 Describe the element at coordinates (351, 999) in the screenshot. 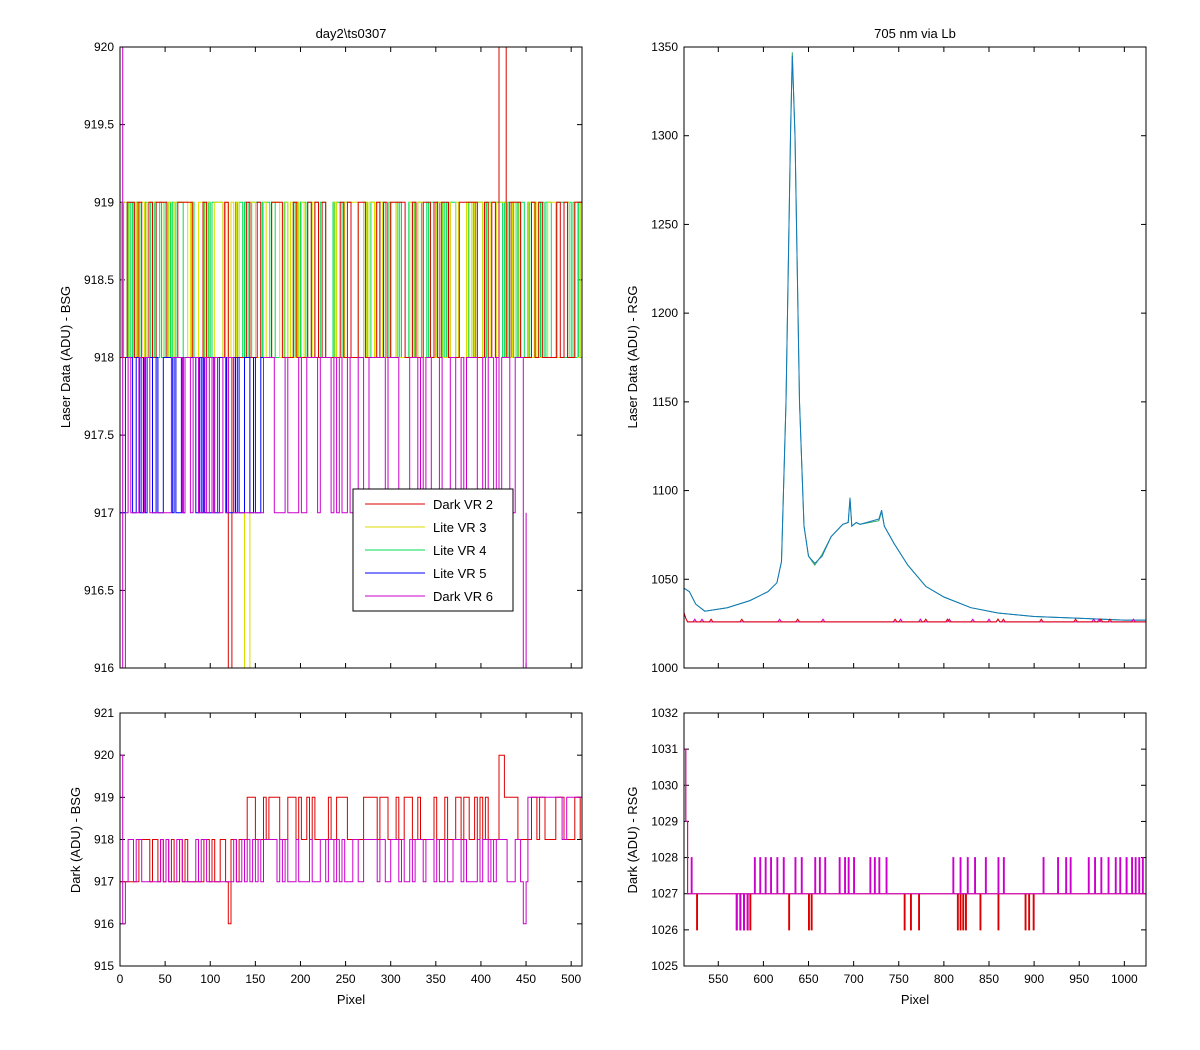

I see `x-axis-label-bl: Pixel` at that location.